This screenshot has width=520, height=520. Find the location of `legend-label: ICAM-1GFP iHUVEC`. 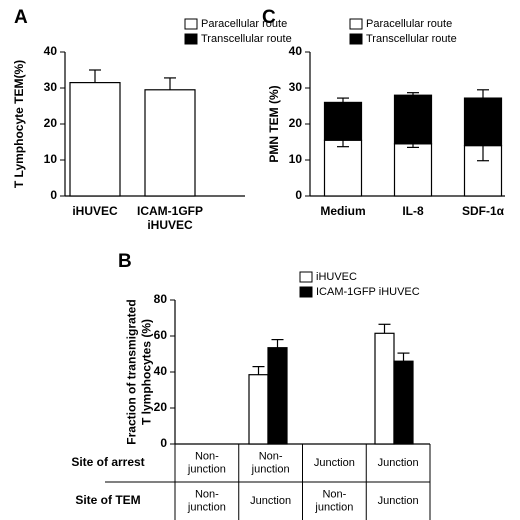

legend-label: ICAM-1GFP iHUVEC is located at coordinates (368, 292).